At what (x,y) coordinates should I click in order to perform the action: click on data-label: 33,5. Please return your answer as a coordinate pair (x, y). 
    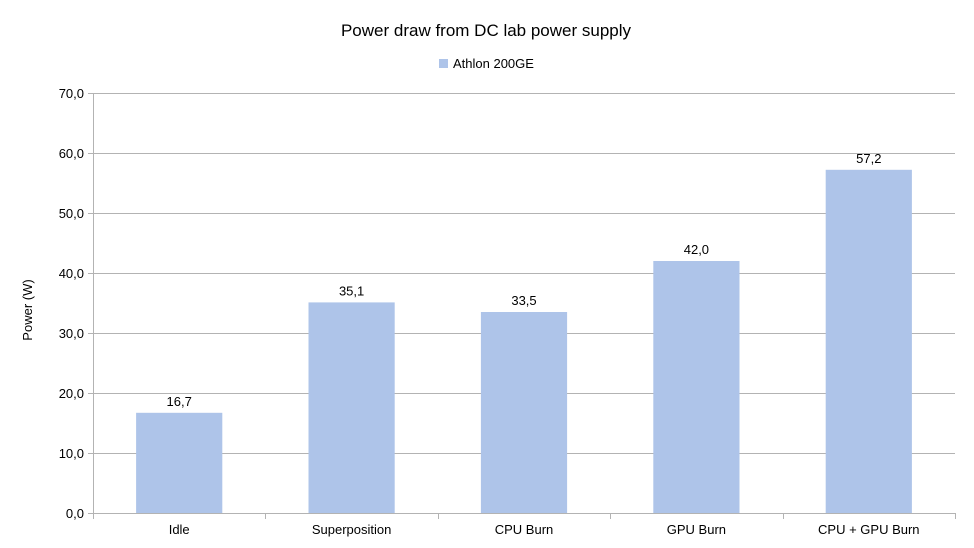
    Looking at the image, I should click on (523, 300).